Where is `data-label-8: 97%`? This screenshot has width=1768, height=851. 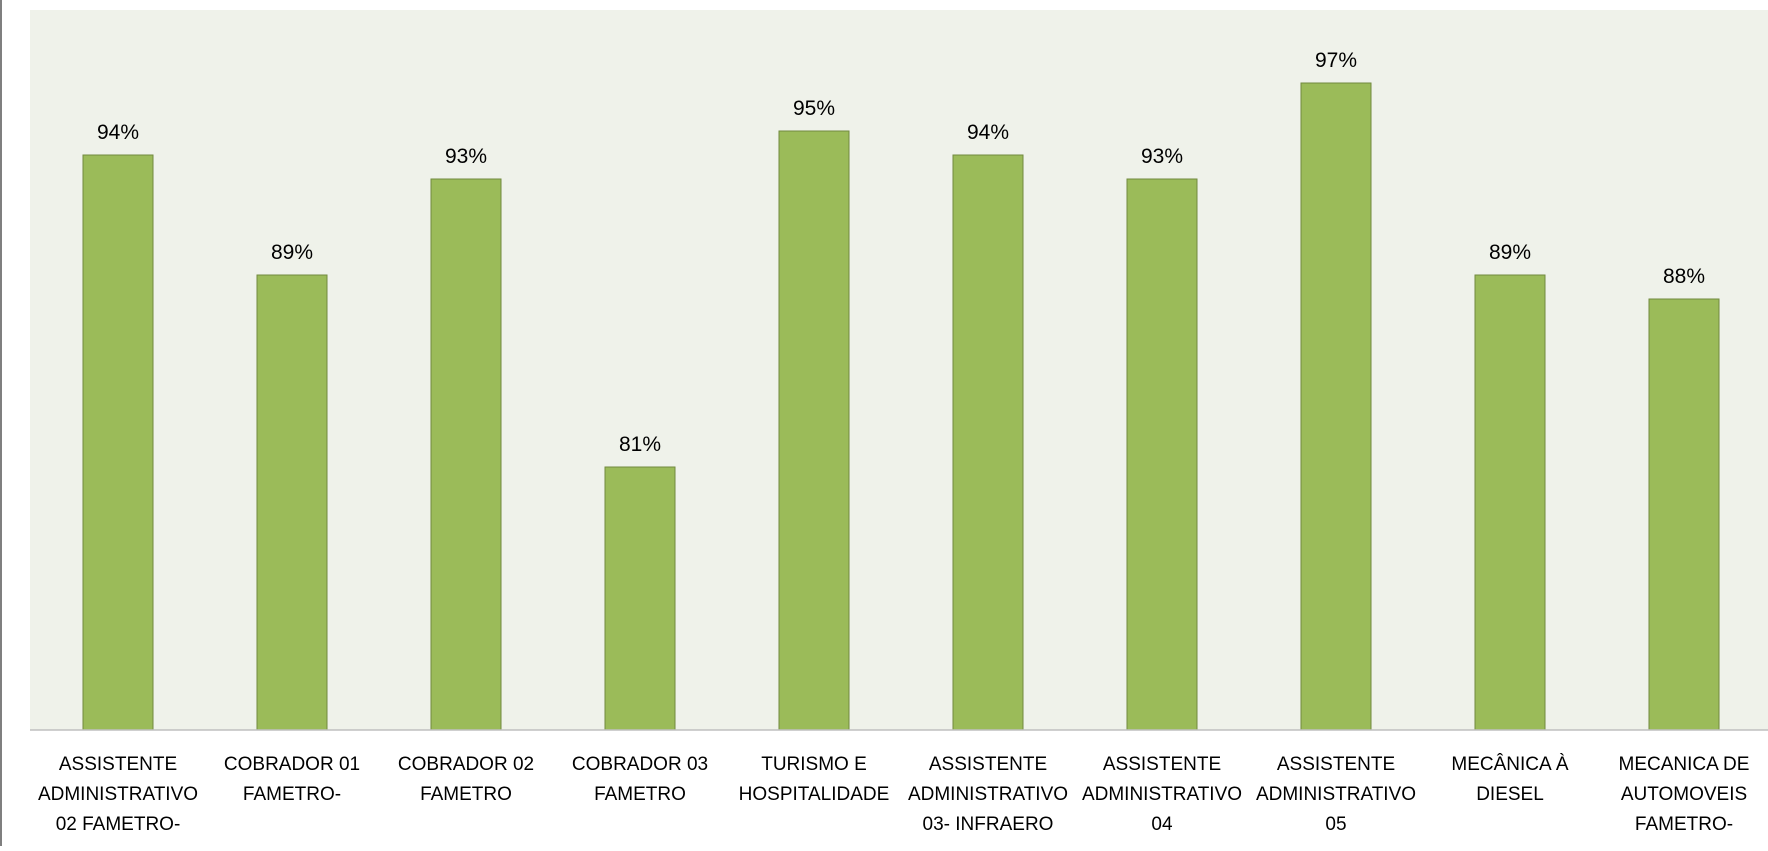
data-label-8: 97% is located at coordinates (1336, 60).